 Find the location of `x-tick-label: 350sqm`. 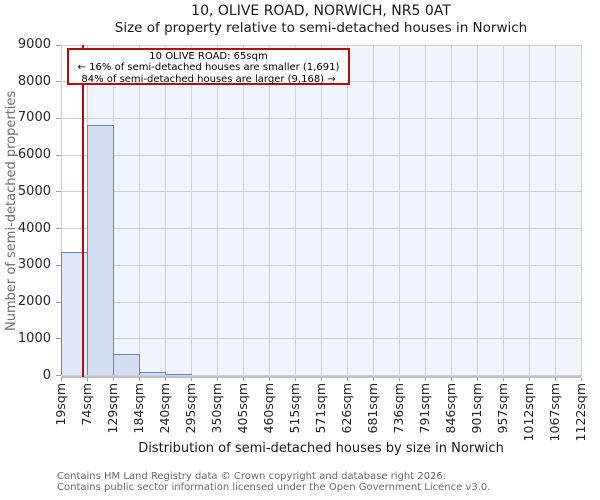

x-tick-label: 350sqm is located at coordinates (216, 407).